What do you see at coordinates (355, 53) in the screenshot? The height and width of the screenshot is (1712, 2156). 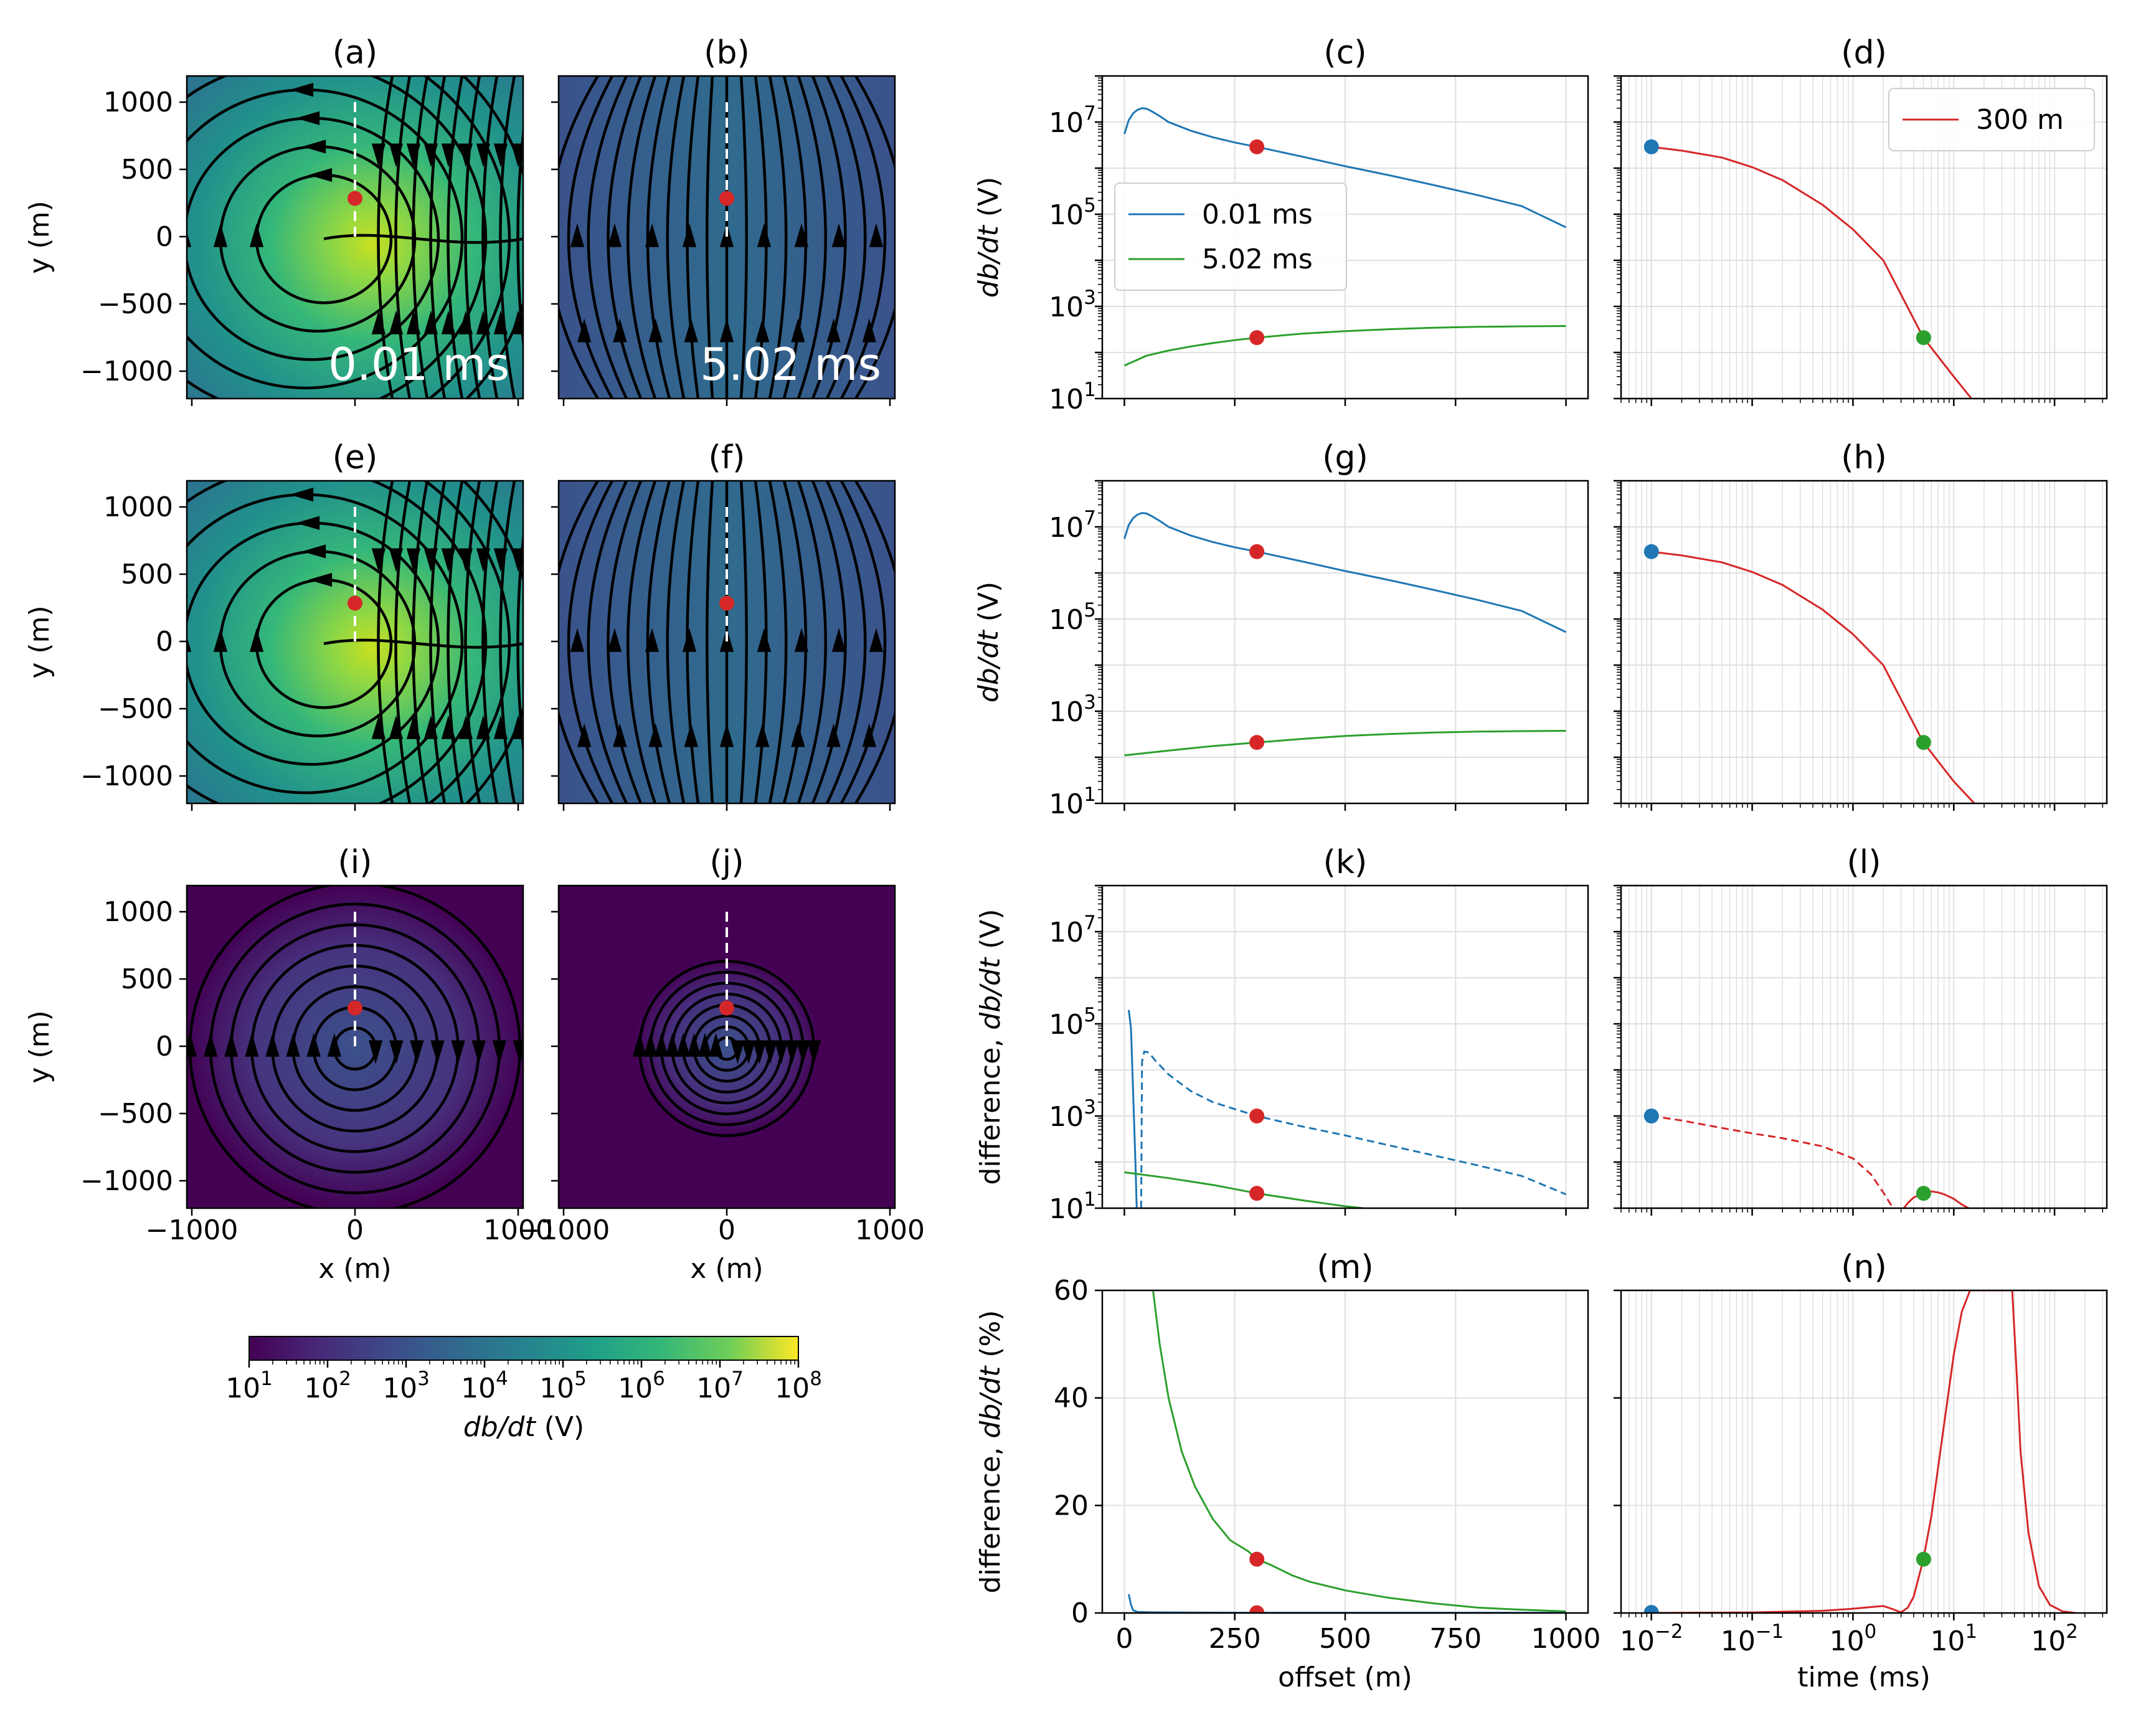 I see `panel-title-a: (a)` at bounding box center [355, 53].